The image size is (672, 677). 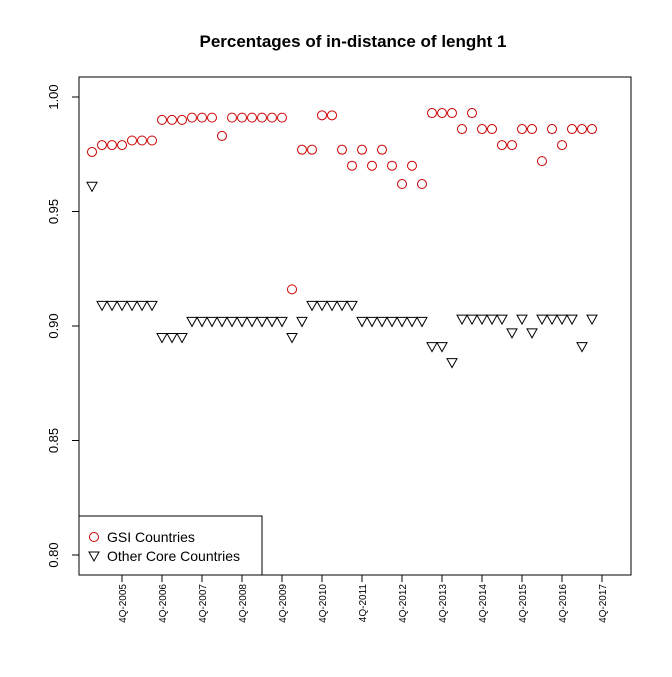 I want to click on legend-label-other-core: Other Core Countries, so click(x=173, y=556).